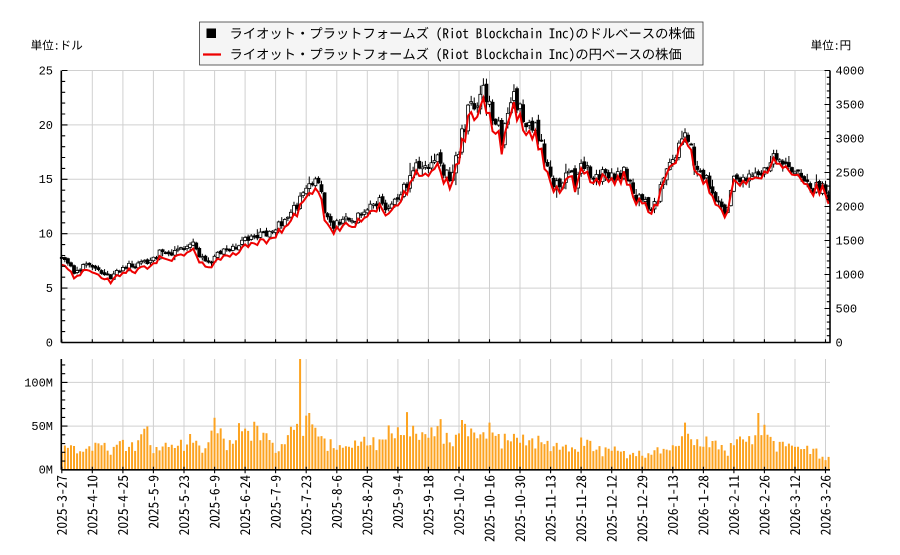  I want to click on svg-text: 2000, so click(850, 207).